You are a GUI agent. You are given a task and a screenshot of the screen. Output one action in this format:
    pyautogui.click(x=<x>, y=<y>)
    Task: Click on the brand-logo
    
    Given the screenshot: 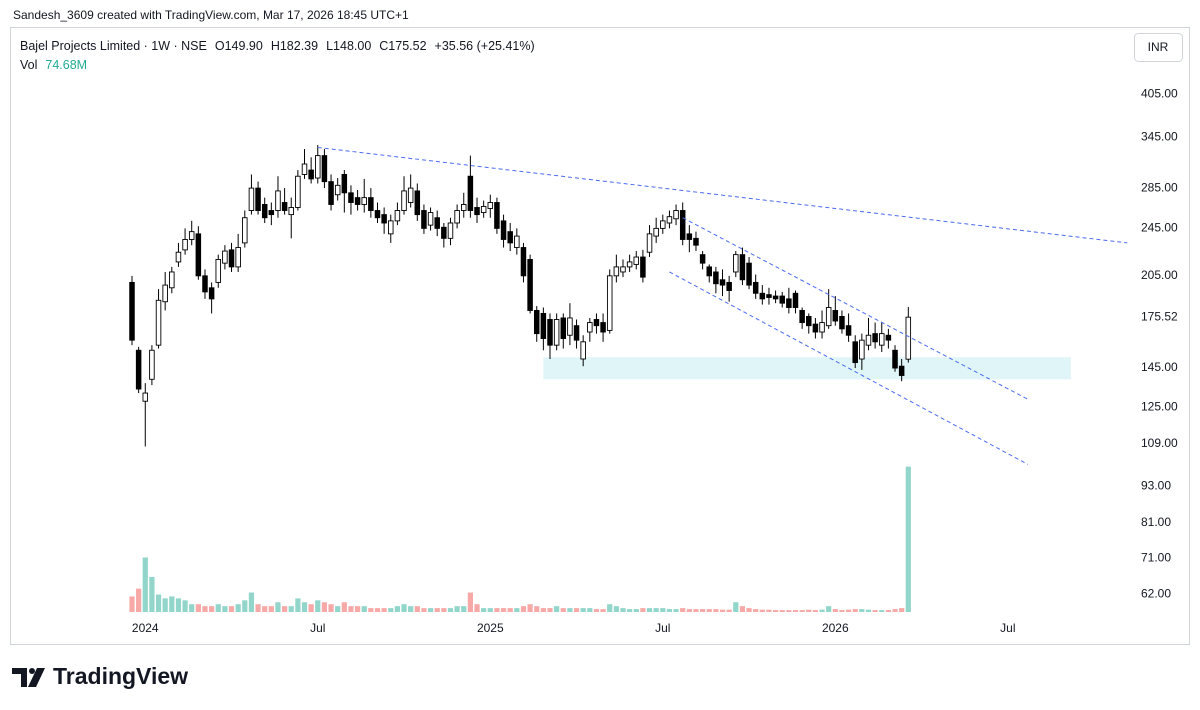 What is the action you would take?
    pyautogui.click(x=28, y=677)
    